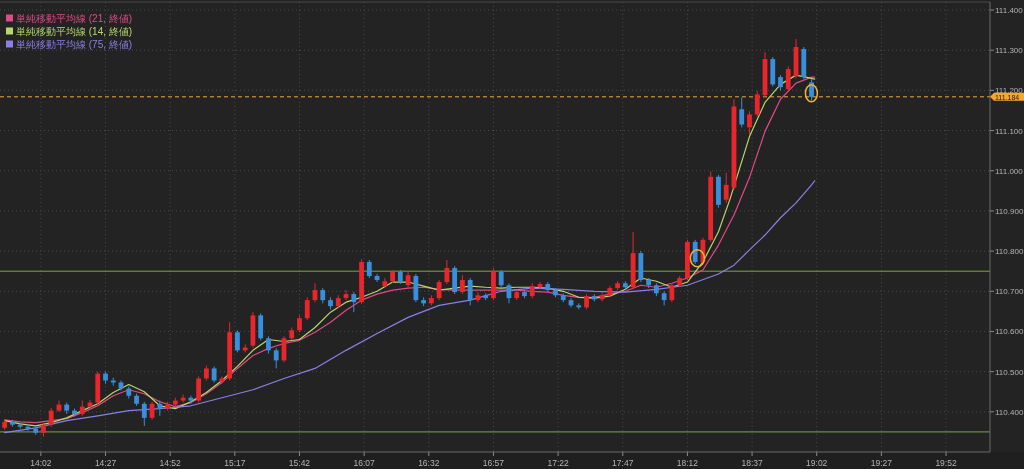 This screenshot has height=469, width=1024. Describe the element at coordinates (687, 463) in the screenshot. I see `x-tick-label: 18:12` at that location.